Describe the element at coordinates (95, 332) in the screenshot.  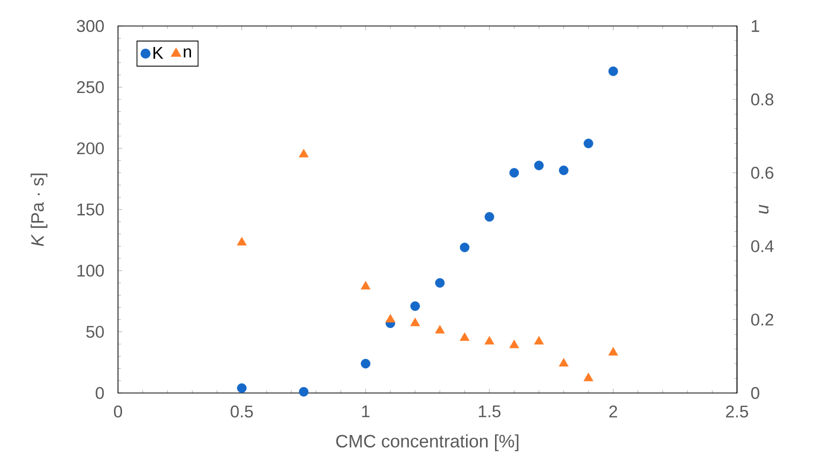
I see `y-tick-label: 50` at that location.